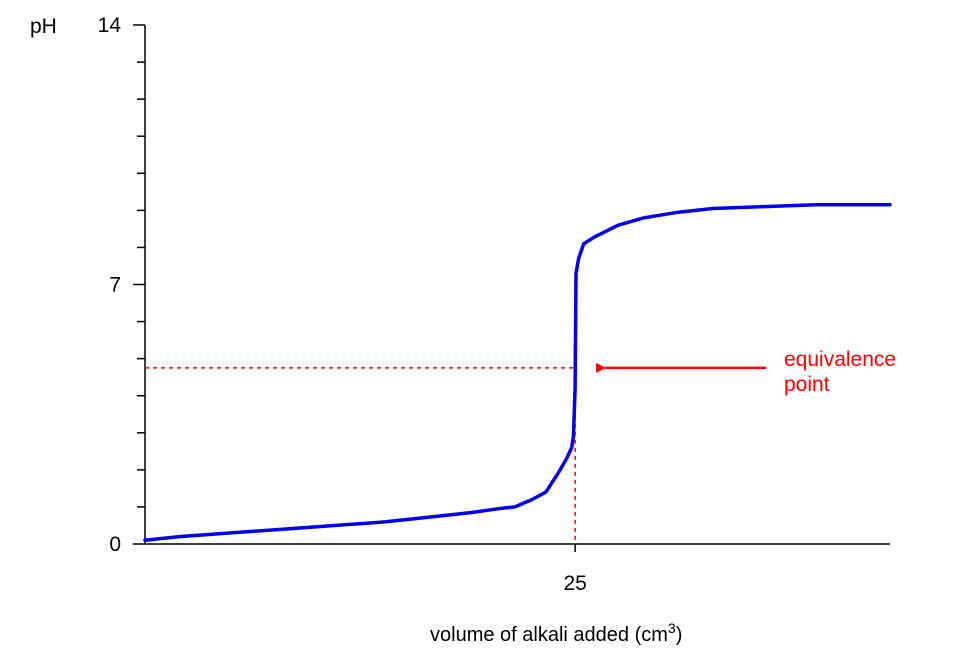 The height and width of the screenshot is (649, 954). What do you see at coordinates (840, 359) in the screenshot?
I see `equivalence-label-line1: equivalence` at bounding box center [840, 359].